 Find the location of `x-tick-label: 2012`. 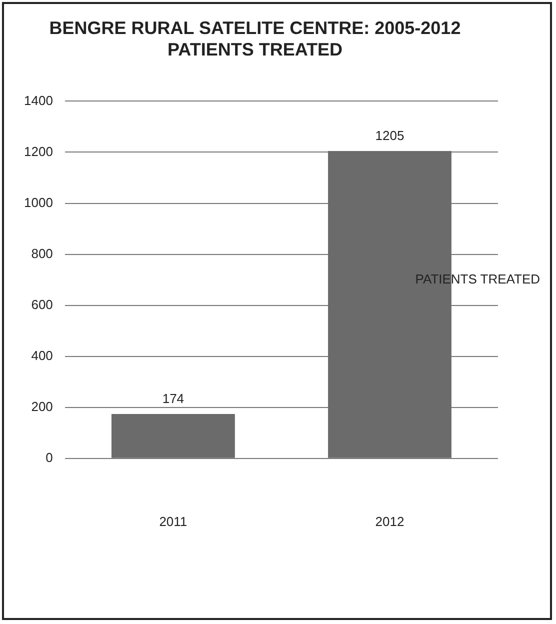

x-tick-label: 2012 is located at coordinates (389, 521).